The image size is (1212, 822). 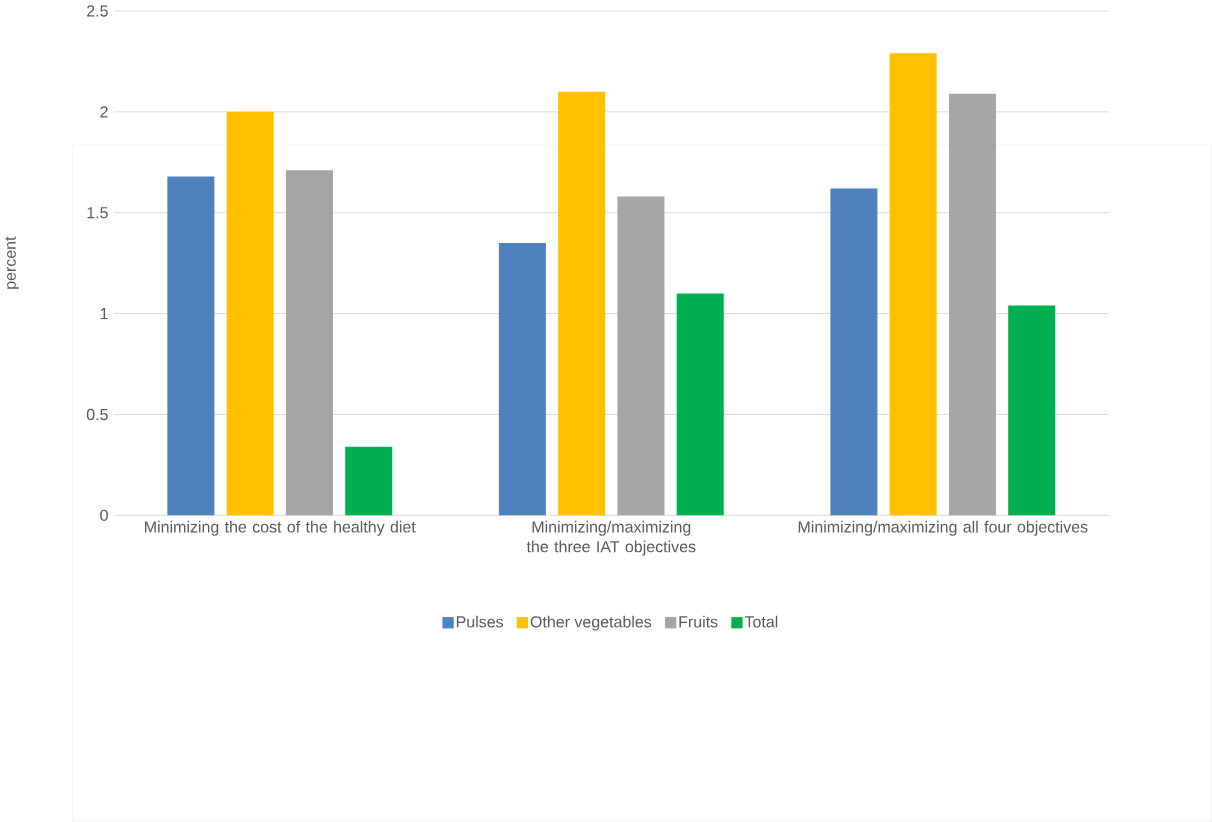 I want to click on legend-label: Pulses, so click(x=480, y=621).